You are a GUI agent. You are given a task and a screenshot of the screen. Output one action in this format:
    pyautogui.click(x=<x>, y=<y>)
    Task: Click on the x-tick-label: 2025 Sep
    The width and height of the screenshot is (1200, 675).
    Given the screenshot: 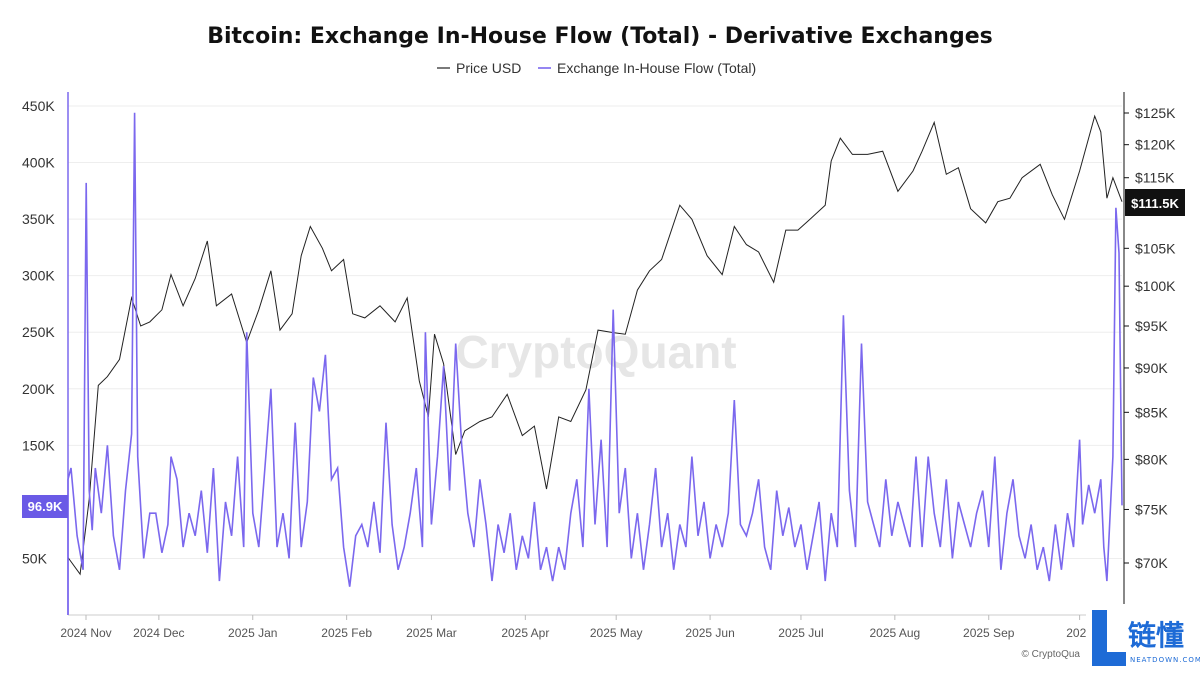 What is the action you would take?
    pyautogui.click(x=989, y=633)
    